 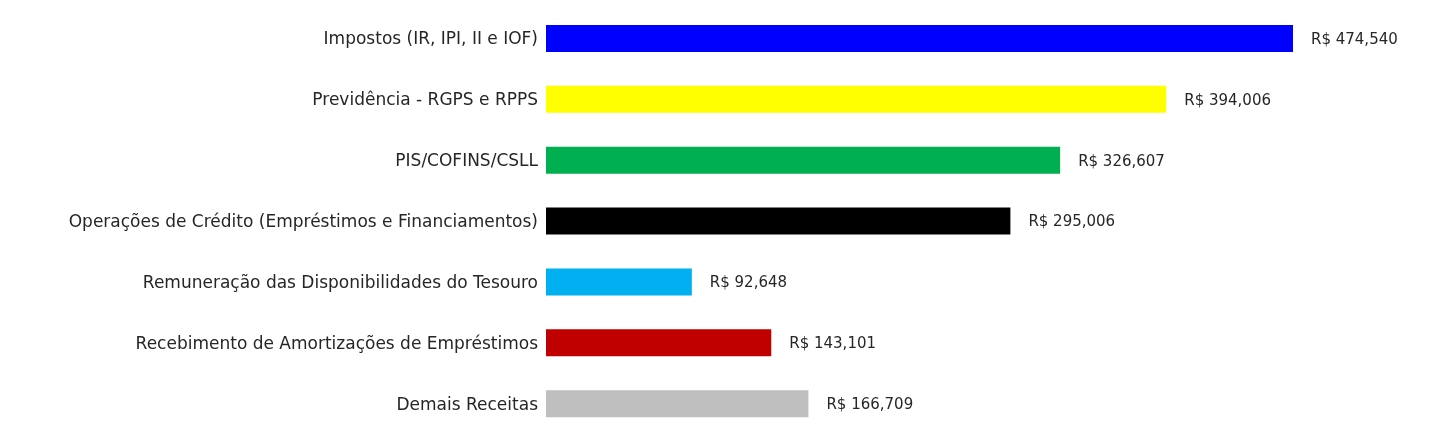 What do you see at coordinates (1354, 38) in the screenshot?
I see `data-label: R$ 474,540` at bounding box center [1354, 38].